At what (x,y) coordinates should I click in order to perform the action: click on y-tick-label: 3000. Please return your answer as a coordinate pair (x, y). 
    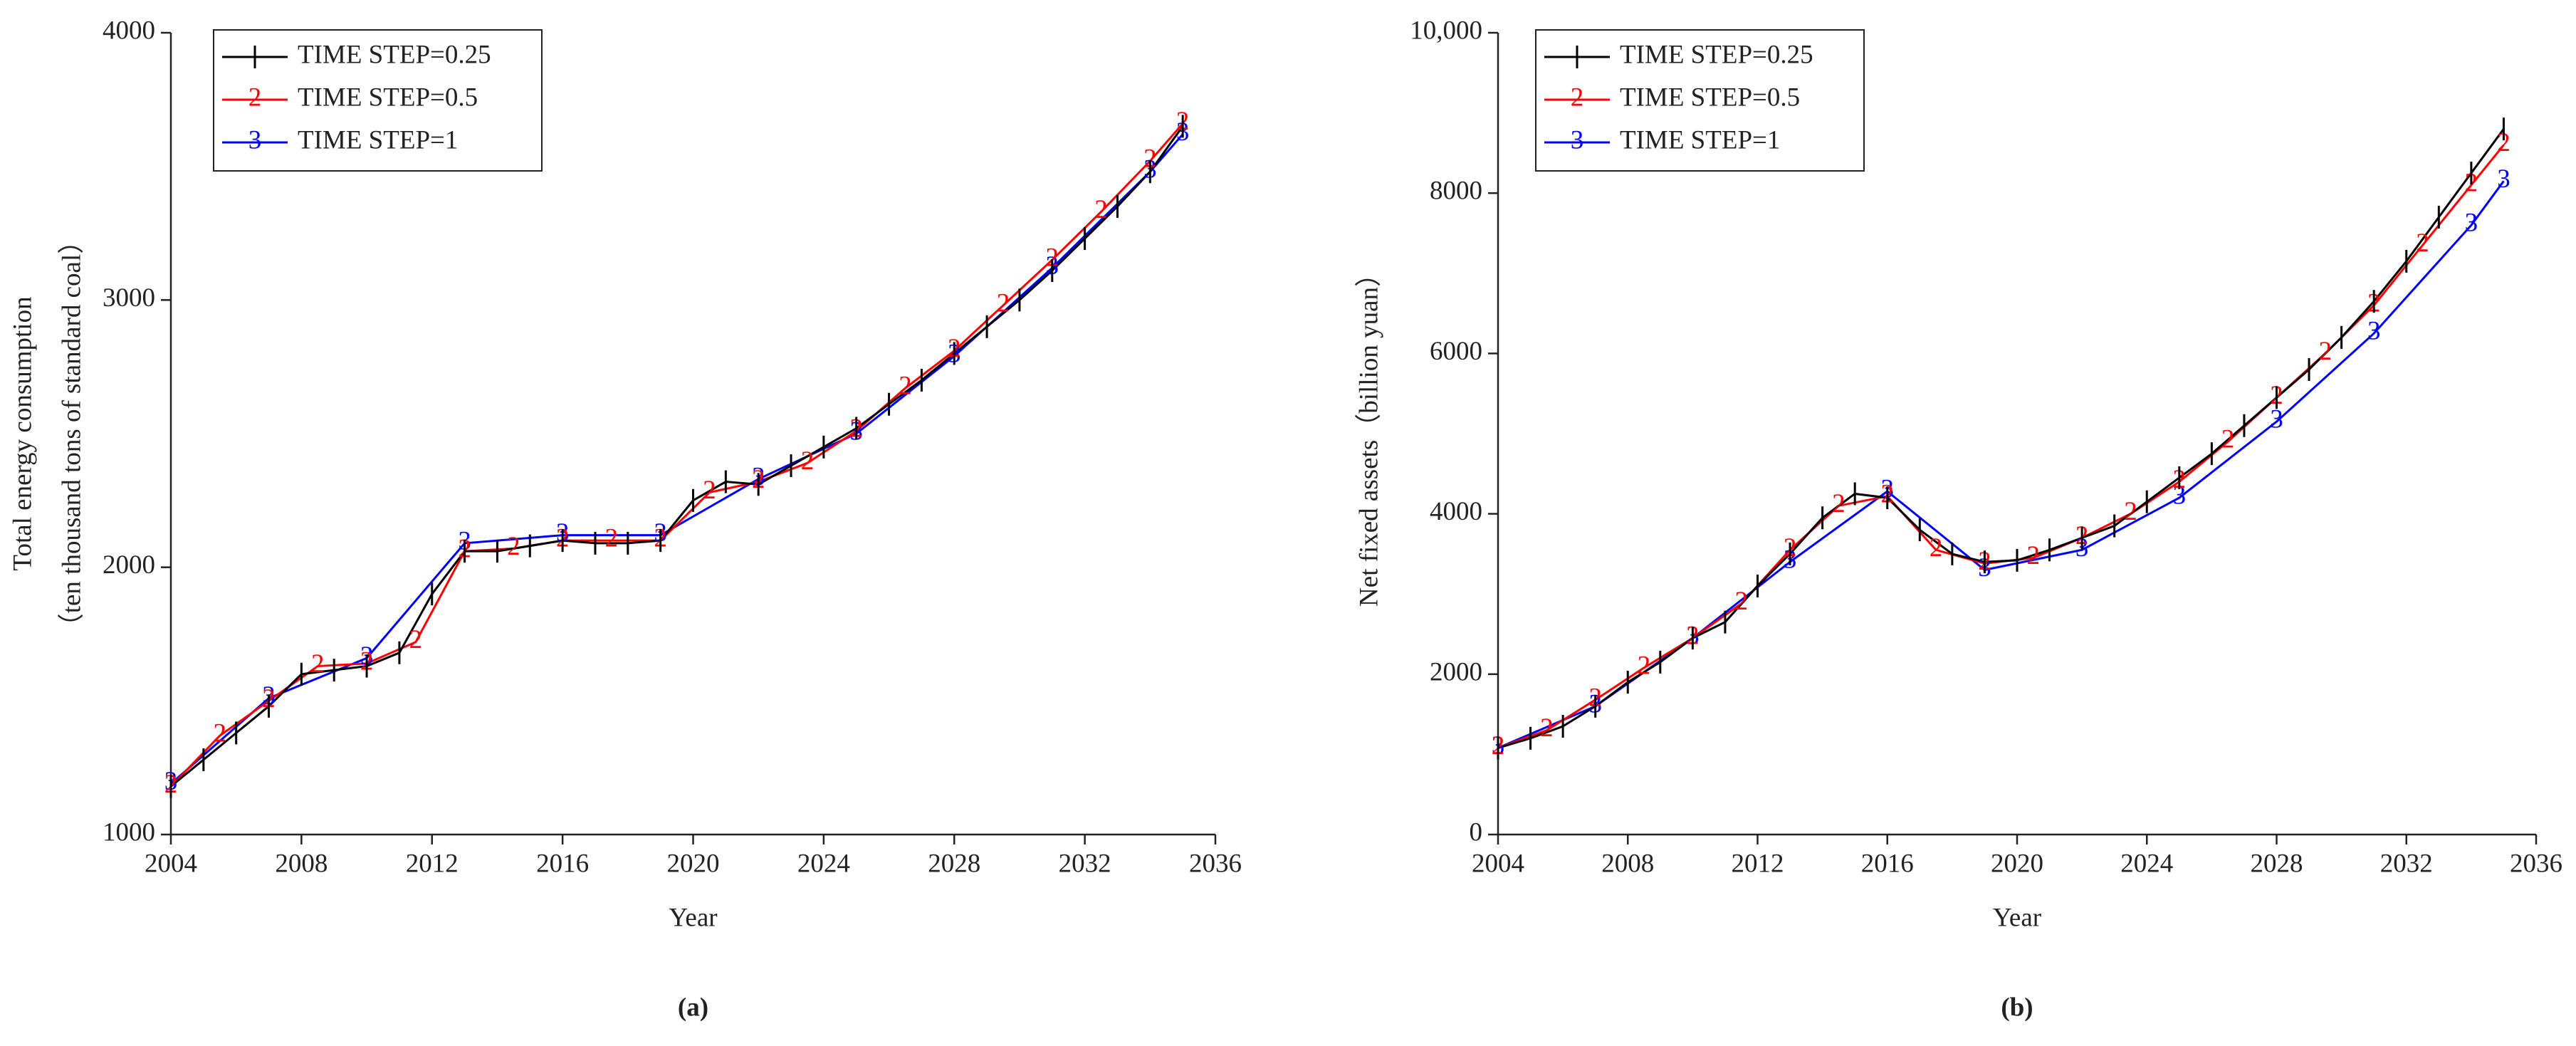
    Looking at the image, I should click on (129, 298).